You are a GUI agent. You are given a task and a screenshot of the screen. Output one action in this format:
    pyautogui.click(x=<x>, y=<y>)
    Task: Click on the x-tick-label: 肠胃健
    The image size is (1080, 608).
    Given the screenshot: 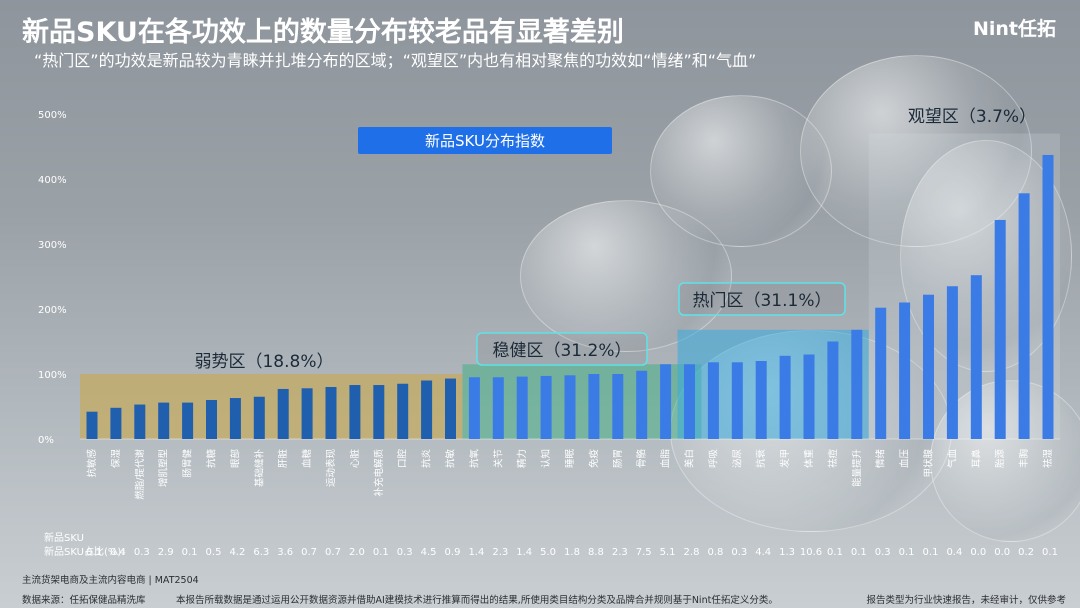 What is the action you would take?
    pyautogui.click(x=188, y=463)
    